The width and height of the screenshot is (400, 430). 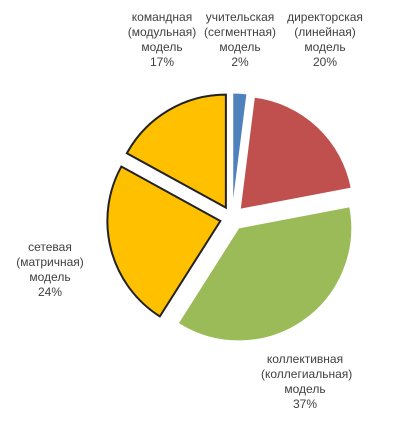 I want to click on slice-label: учительская (сегментная) модель, so click(x=240, y=32).